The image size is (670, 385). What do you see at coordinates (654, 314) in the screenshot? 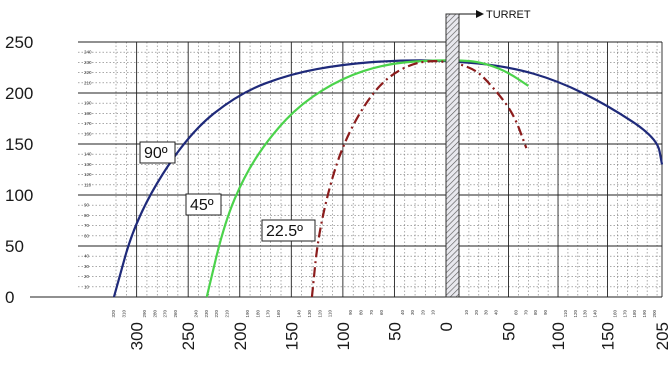
I see `minor-tick-label-x: 200` at bounding box center [654, 314].